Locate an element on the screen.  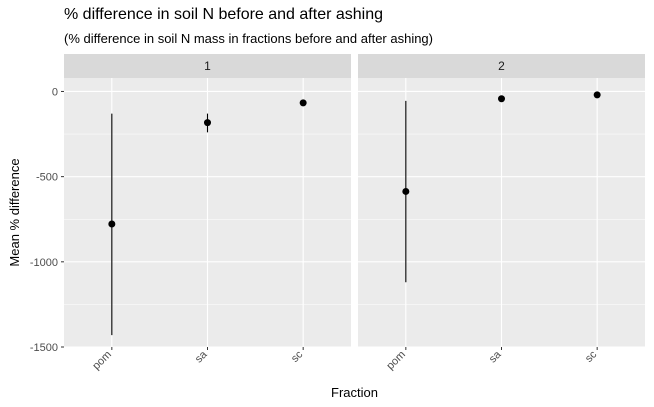
y-axis-title: Mean % difference is located at coordinates (14, 212).